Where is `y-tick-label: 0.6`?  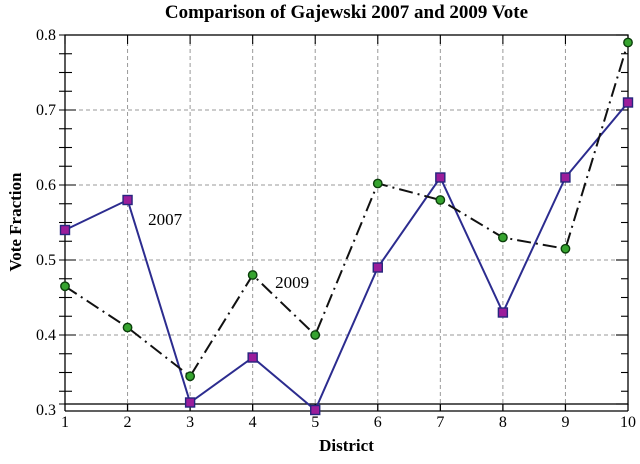 y-tick-label: 0.6 is located at coordinates (46, 185).